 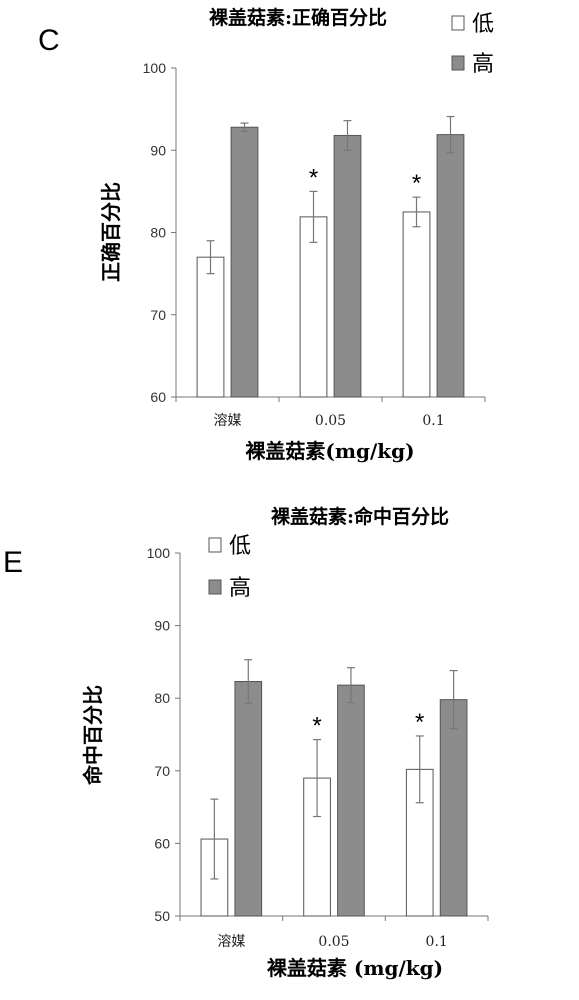 What do you see at coordinates (329, 451) in the screenshot?
I see `chart-c-x-axis-label: 裸盖菇素(mg/kg)` at bounding box center [329, 451].